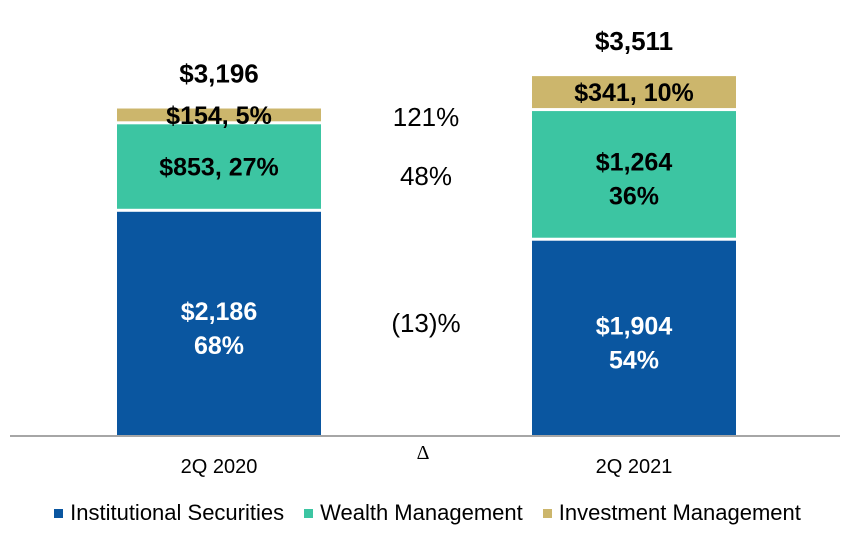  Describe the element at coordinates (634, 196) in the screenshot. I see `percent-label-wealth-management-2q-2021: 36%` at that location.